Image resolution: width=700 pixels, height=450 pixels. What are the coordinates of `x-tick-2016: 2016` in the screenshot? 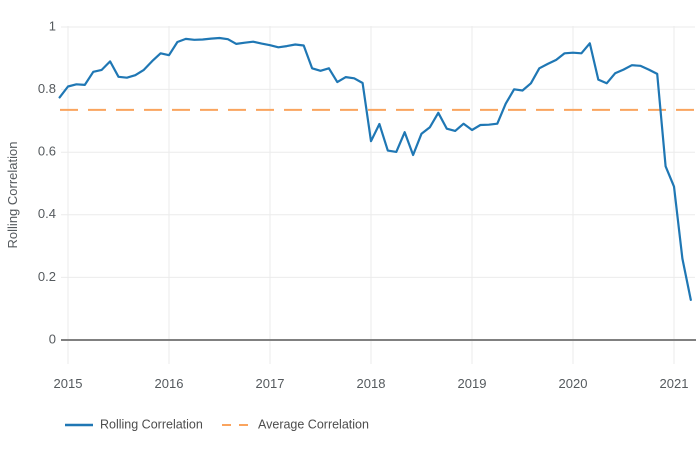 It's located at (169, 383).